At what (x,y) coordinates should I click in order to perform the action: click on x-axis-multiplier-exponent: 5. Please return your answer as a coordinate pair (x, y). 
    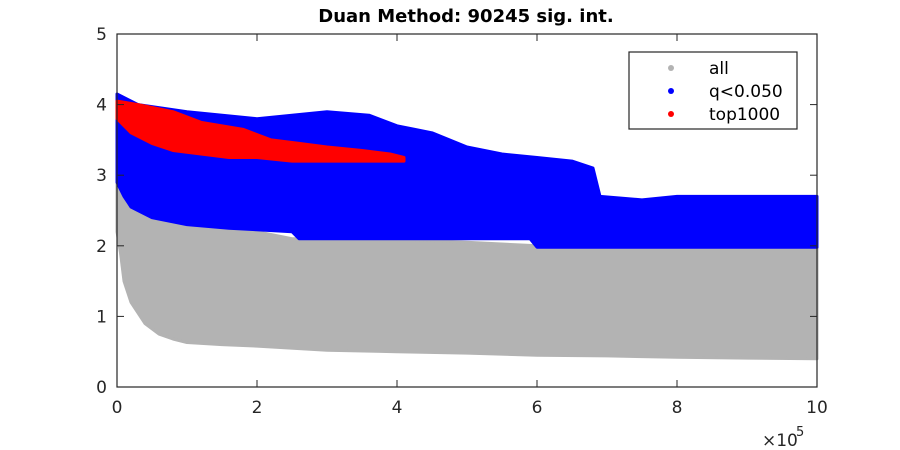
    Looking at the image, I should click on (800, 432).